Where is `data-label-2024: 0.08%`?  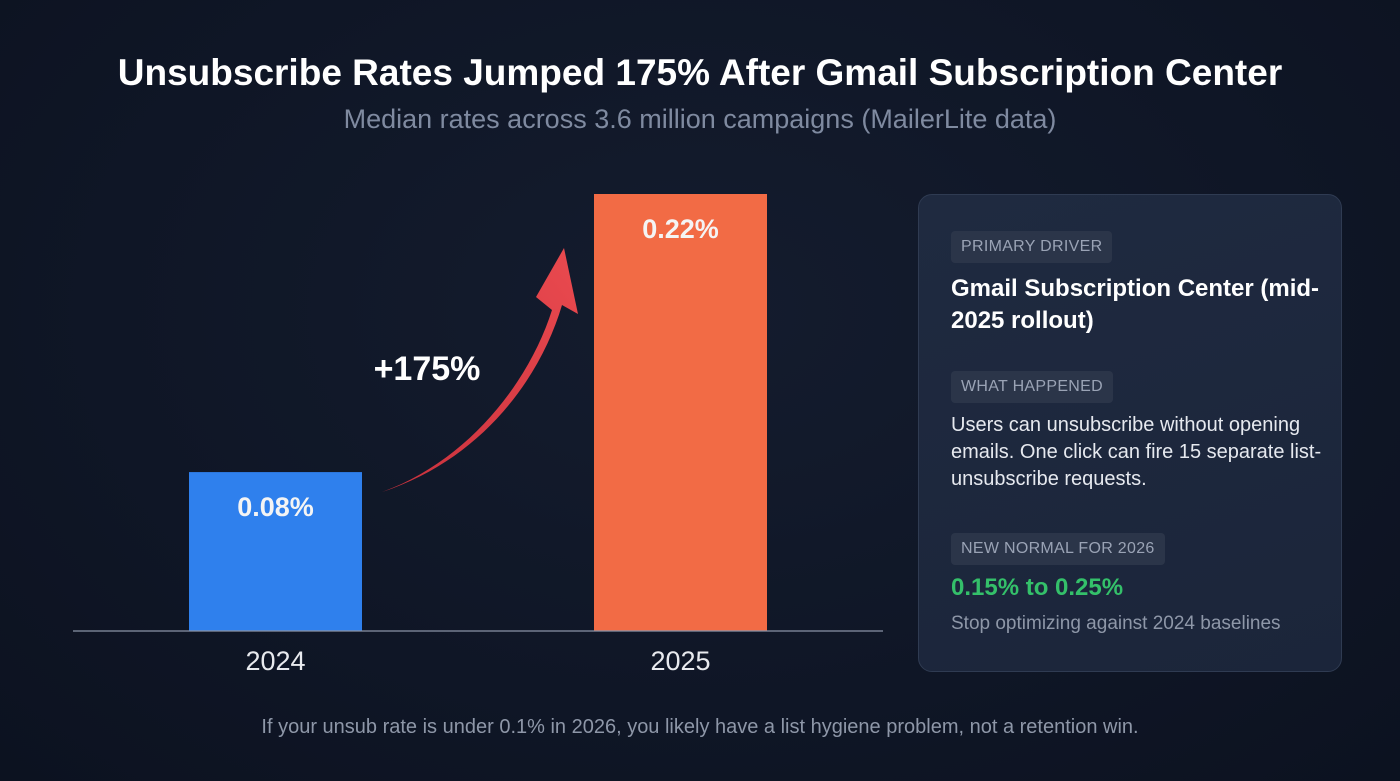
data-label-2024: 0.08% is located at coordinates (275, 507).